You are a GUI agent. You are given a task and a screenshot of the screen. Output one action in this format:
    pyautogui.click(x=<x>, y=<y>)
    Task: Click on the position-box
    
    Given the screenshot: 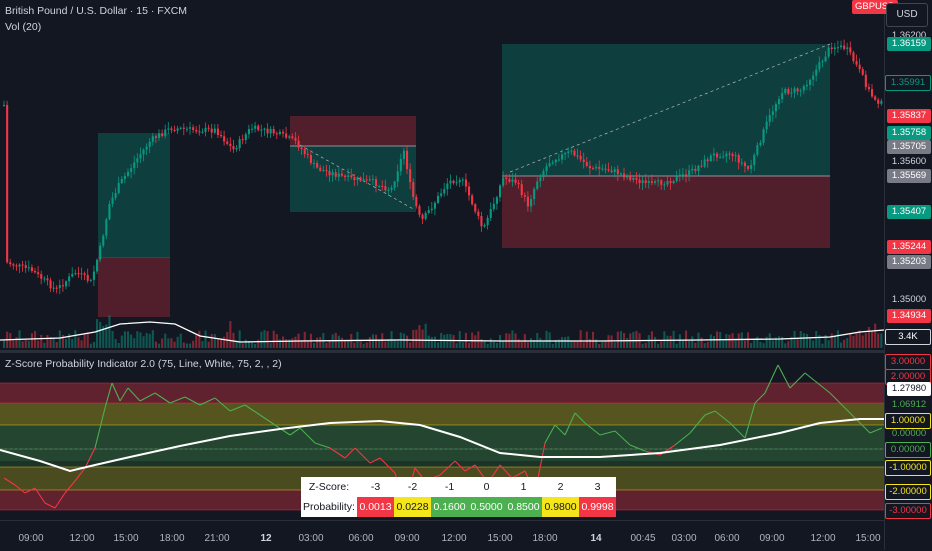 What is the action you would take?
    pyautogui.click(x=134, y=195)
    